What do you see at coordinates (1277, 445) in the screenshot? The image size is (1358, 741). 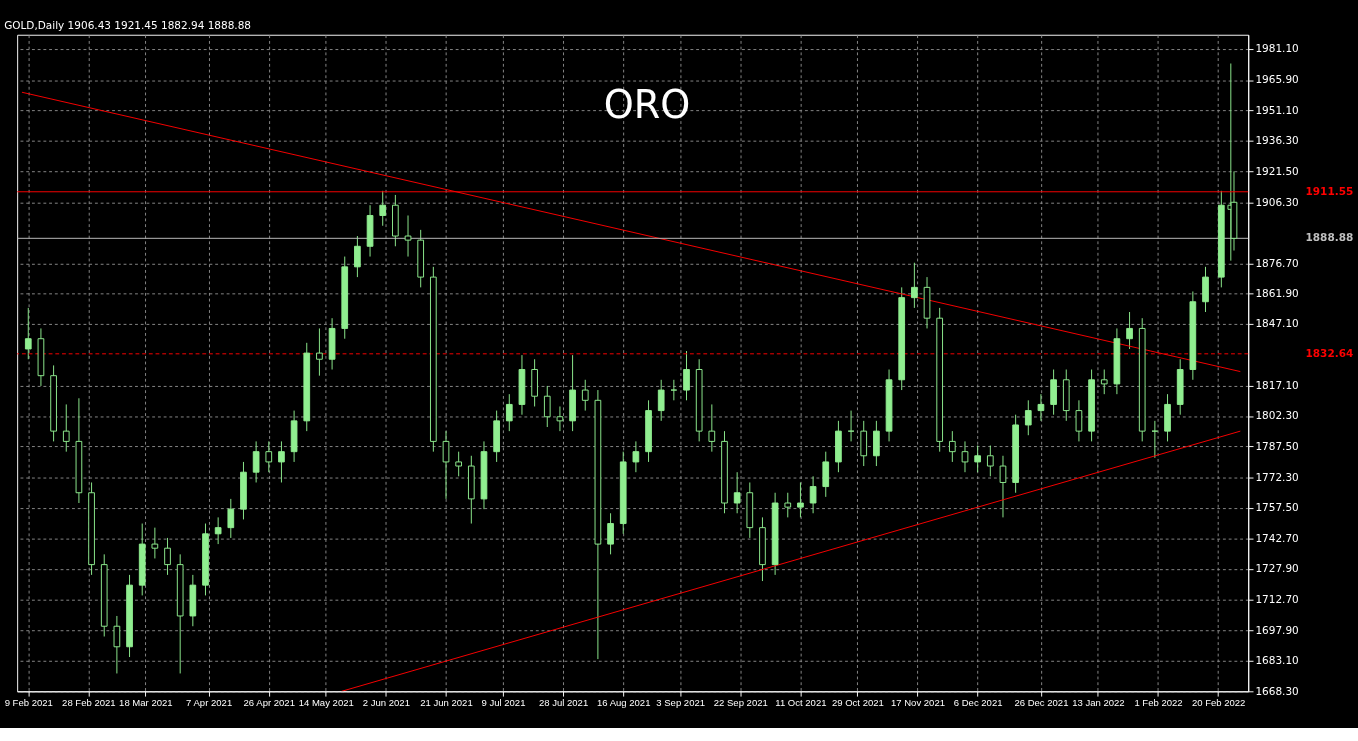 I see `y-tick-label: 1787.50` at bounding box center [1277, 445].